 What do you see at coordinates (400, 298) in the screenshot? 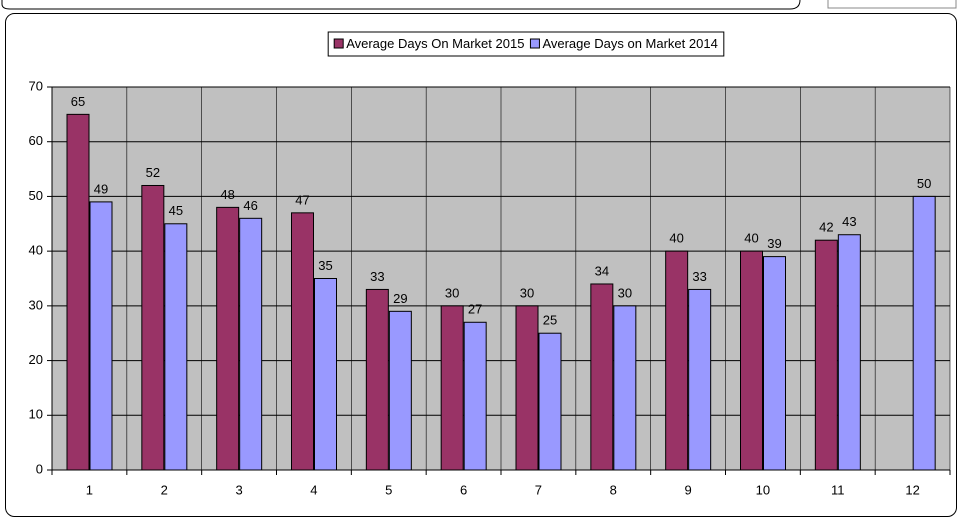
I see `value-label: 29` at bounding box center [400, 298].